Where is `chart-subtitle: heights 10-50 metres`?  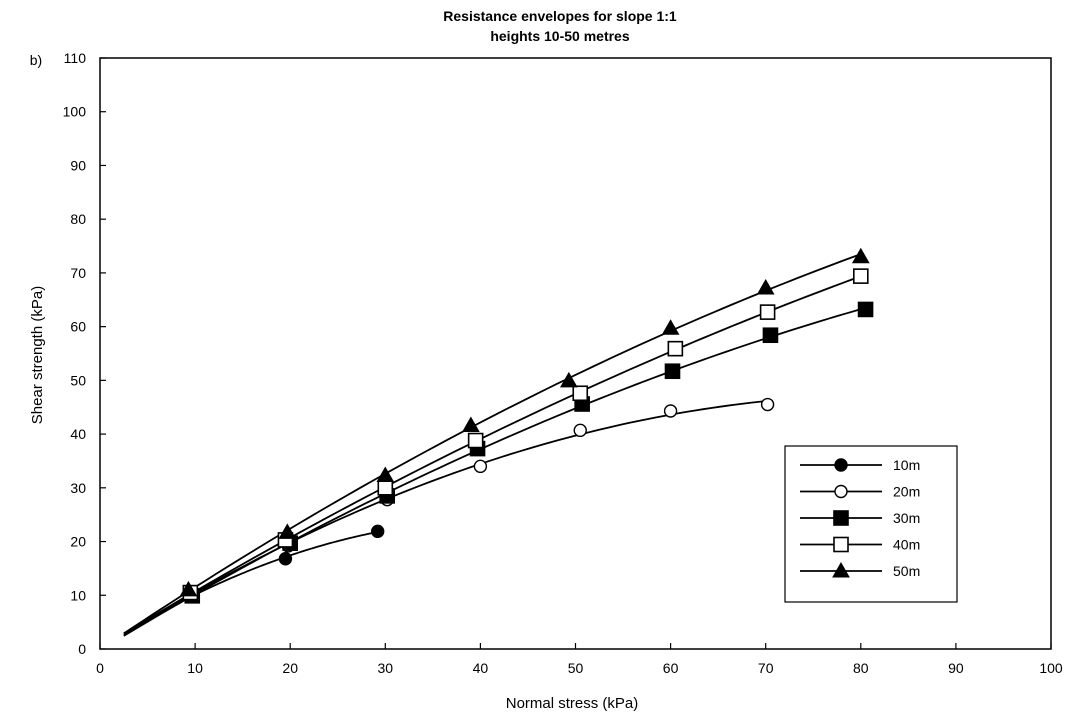 chart-subtitle: heights 10-50 metres is located at coordinates (559, 36).